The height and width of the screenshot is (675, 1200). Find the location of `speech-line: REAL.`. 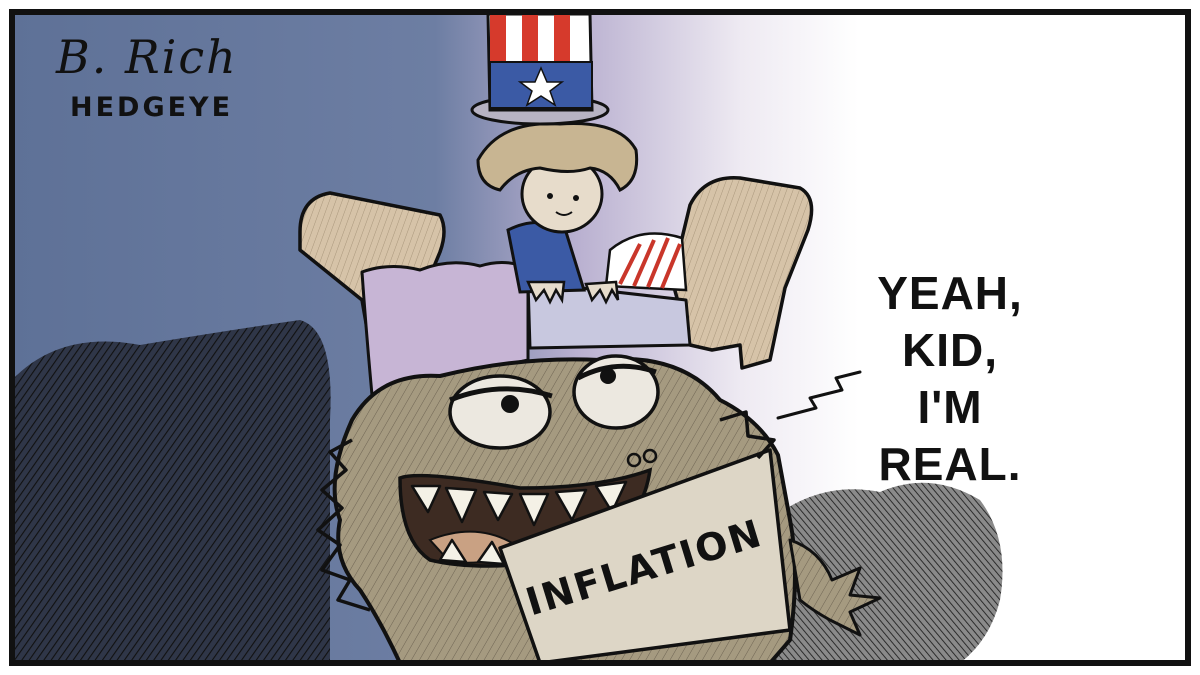

speech-line: REAL. is located at coordinates (950, 464).